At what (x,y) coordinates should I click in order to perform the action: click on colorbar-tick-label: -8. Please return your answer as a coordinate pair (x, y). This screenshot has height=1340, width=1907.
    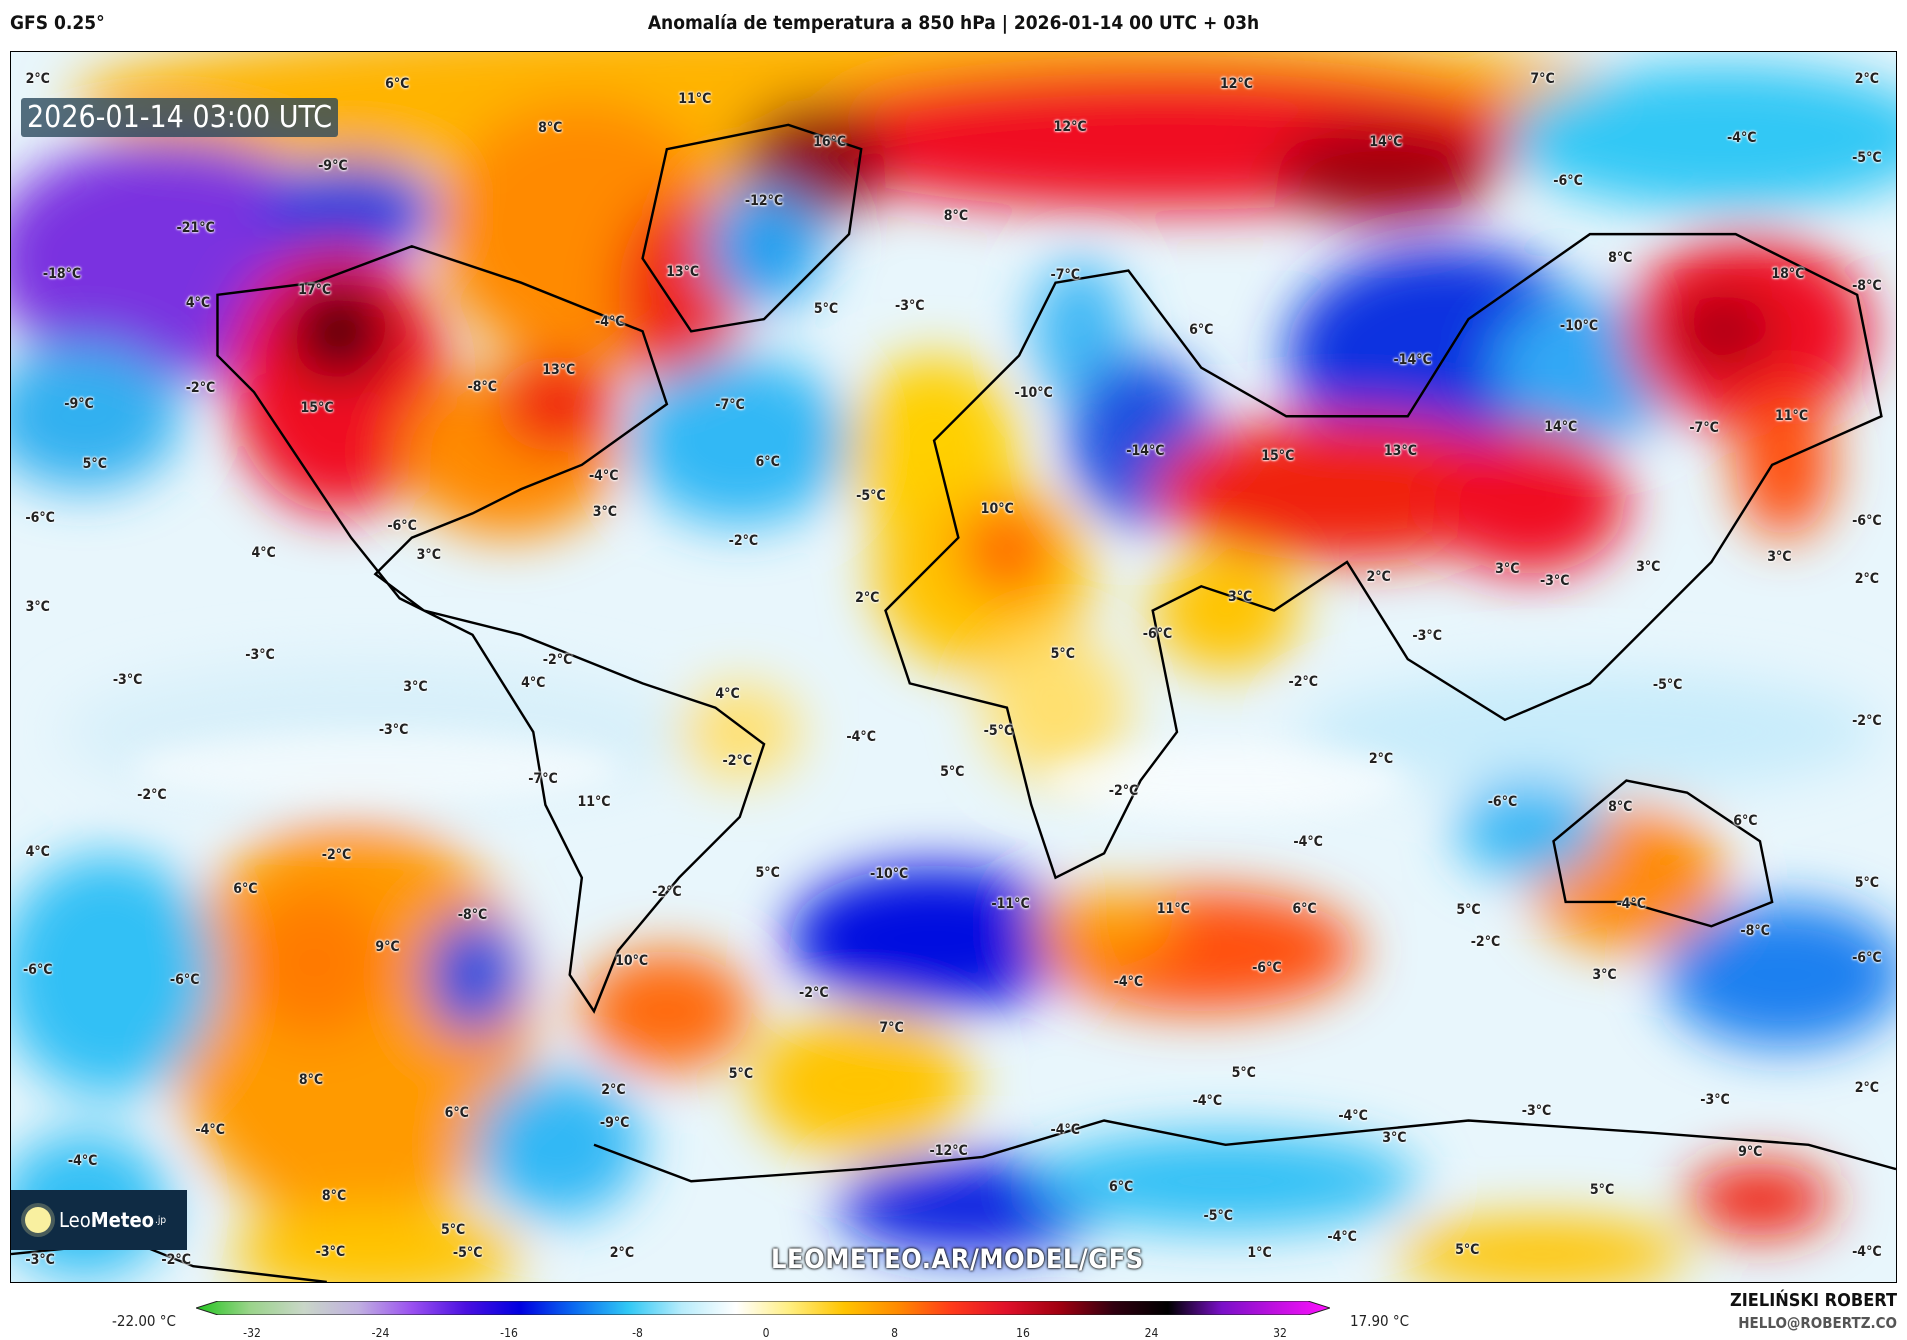
    Looking at the image, I should click on (637, 1333).